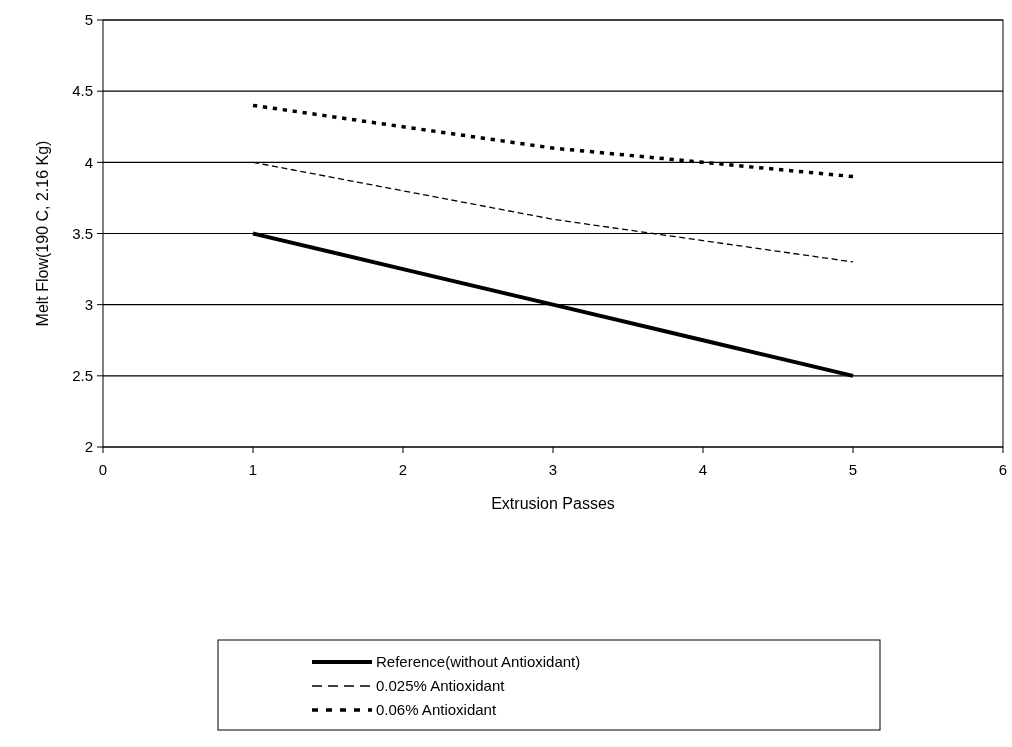  I want to click on y-tick-label: 2, so click(88, 447).